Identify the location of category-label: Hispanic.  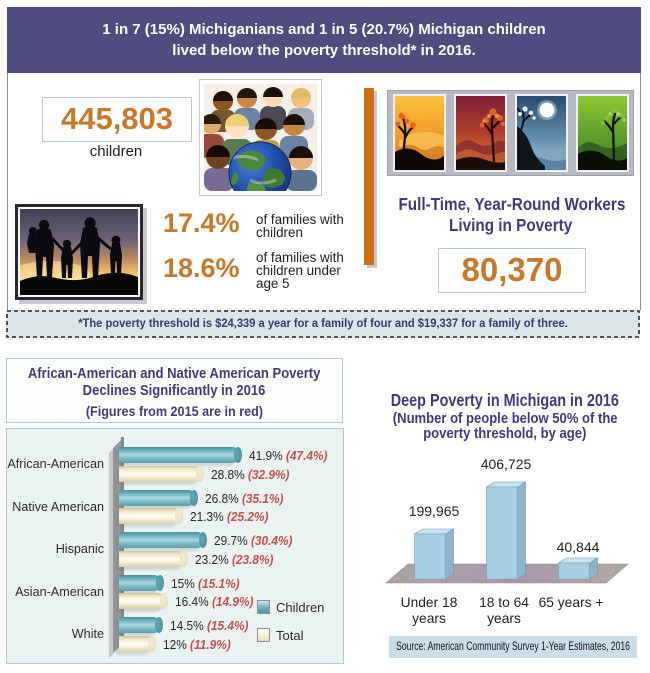
(79, 549).